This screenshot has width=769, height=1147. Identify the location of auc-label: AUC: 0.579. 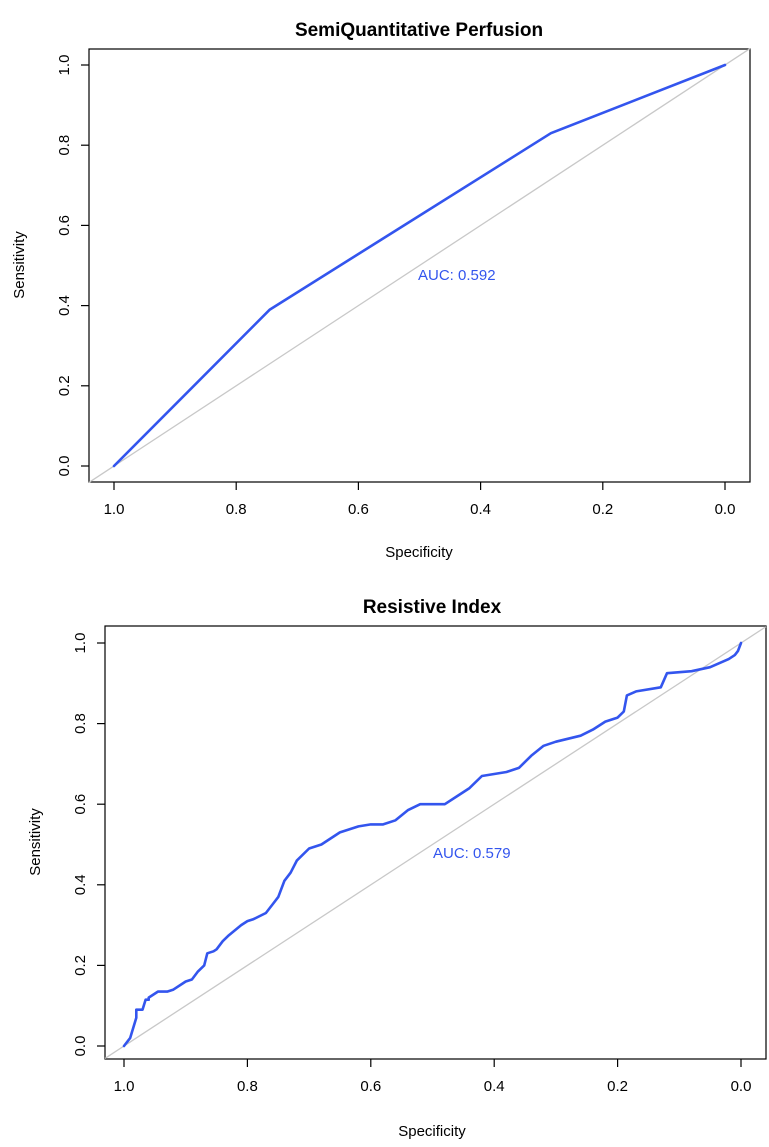
(472, 853).